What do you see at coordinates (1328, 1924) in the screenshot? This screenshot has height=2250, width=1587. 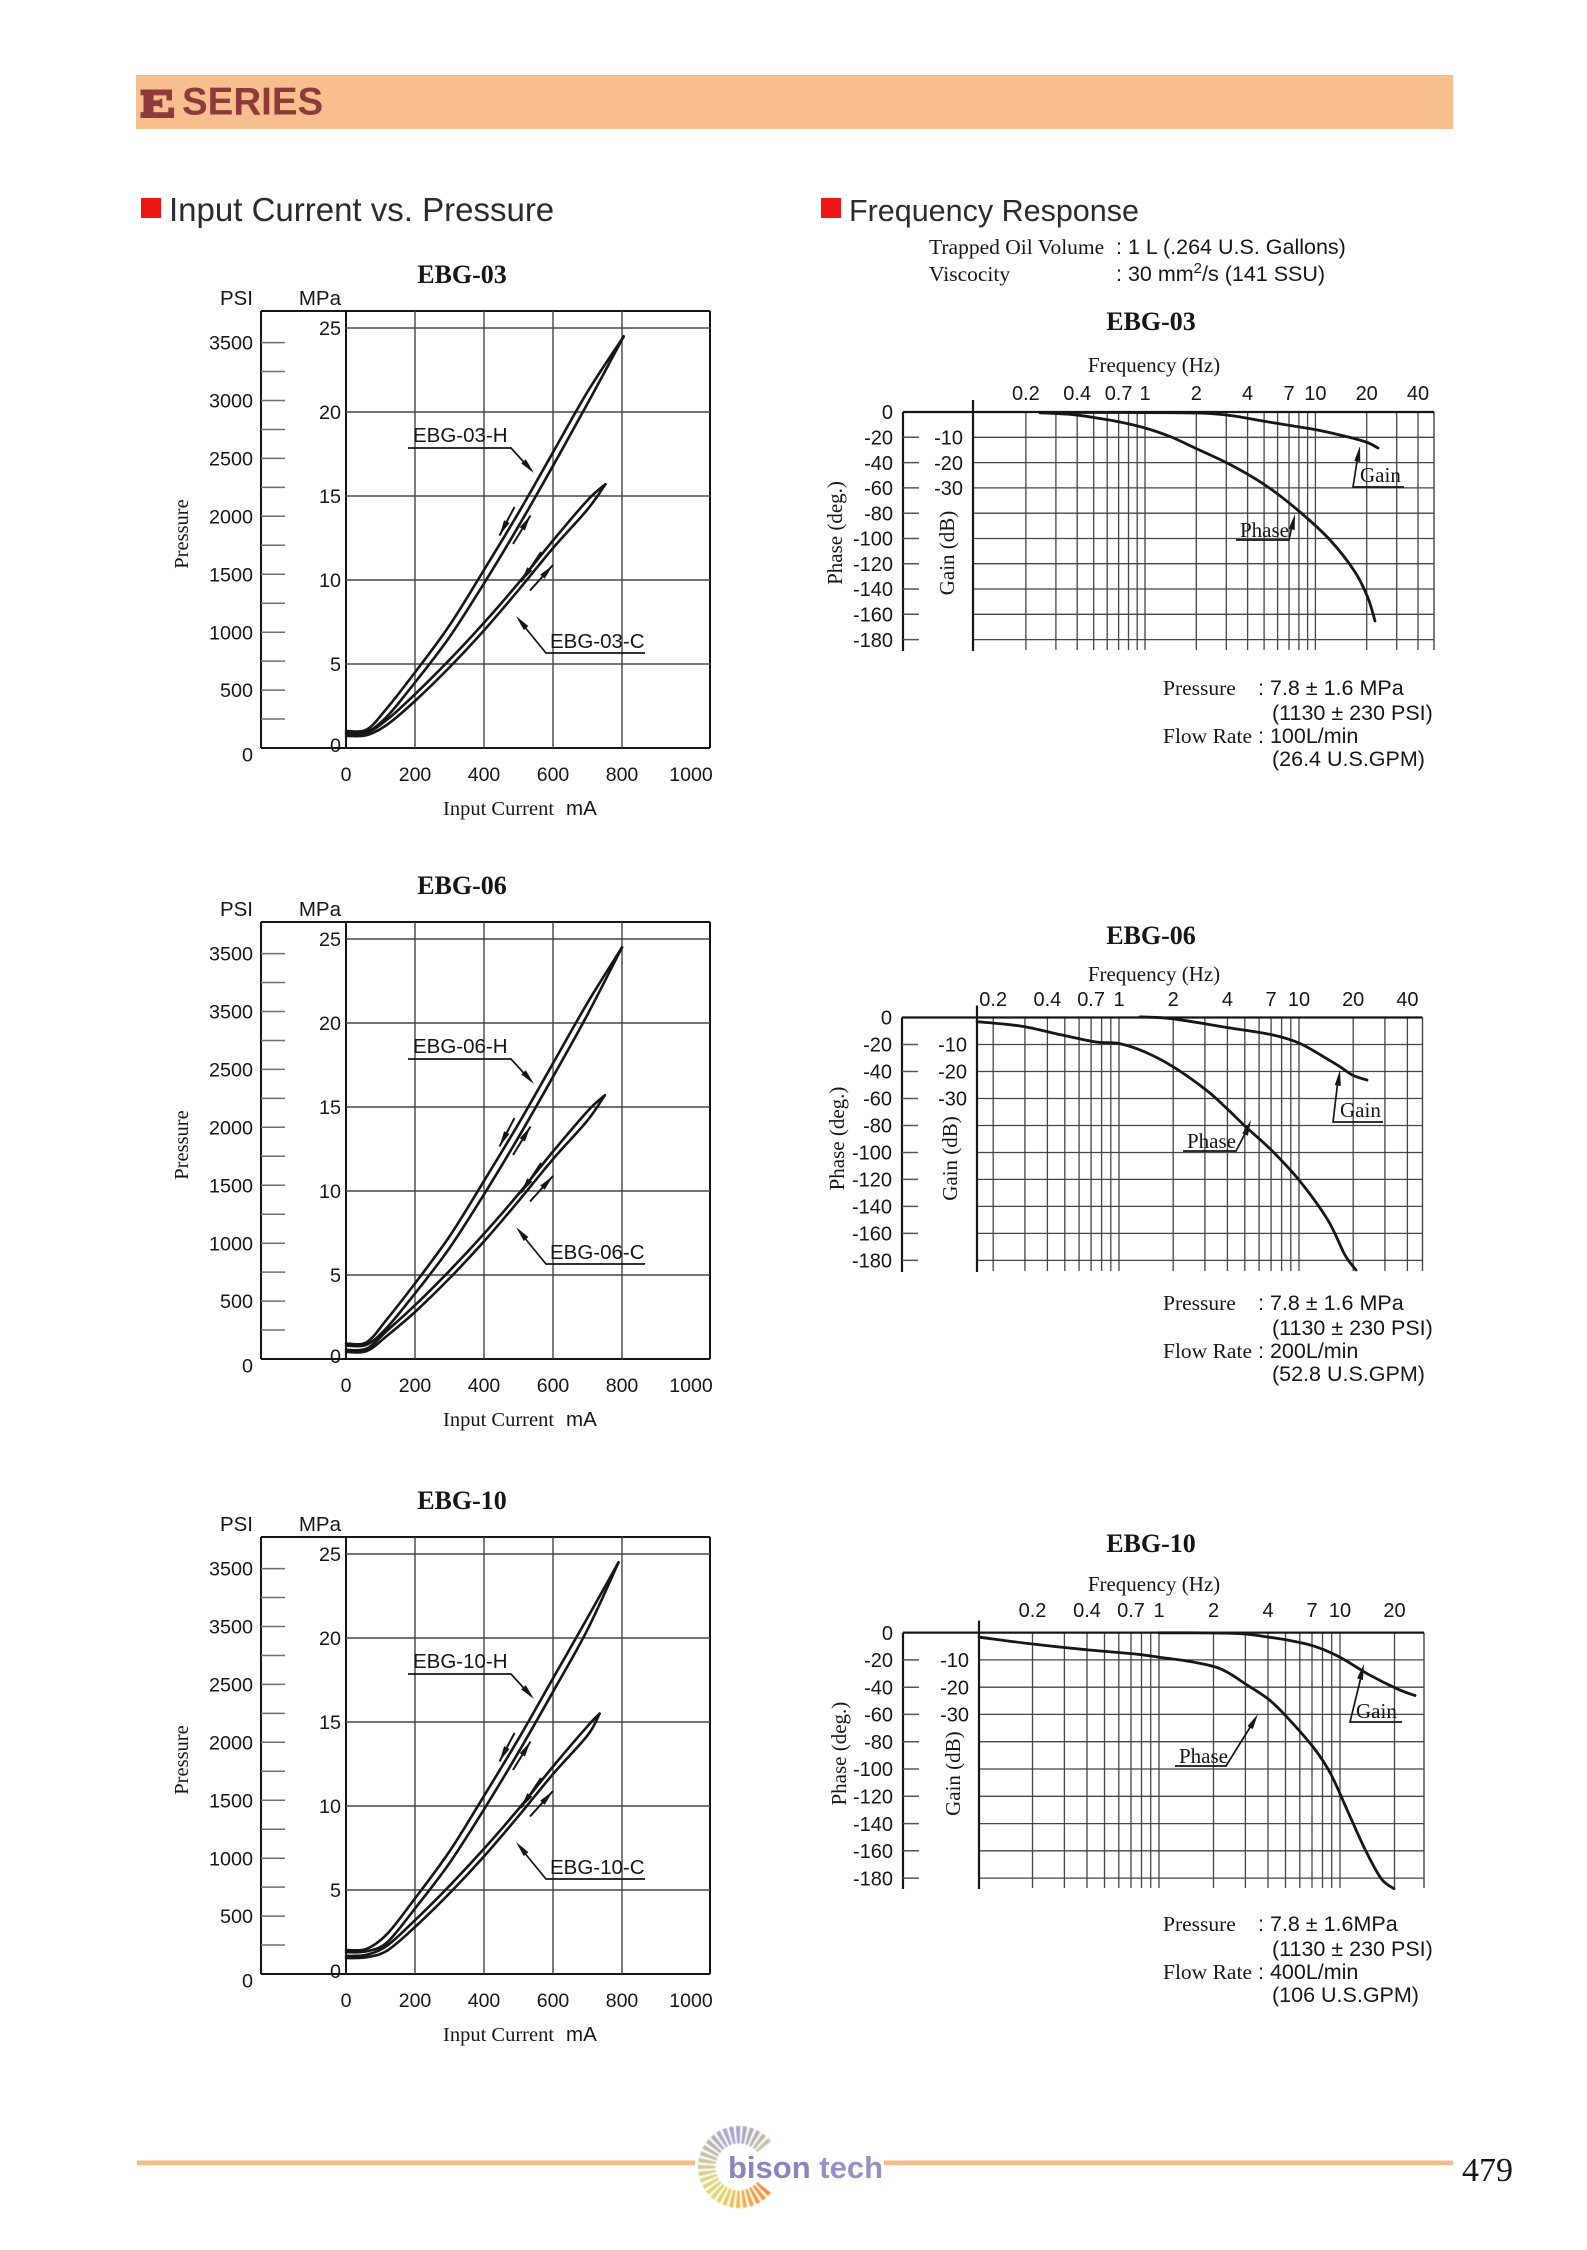 I see `svg-text:: 7.8 ± 1.6MPa: : 7.8 ± 1.6MPa` at bounding box center [1328, 1924].